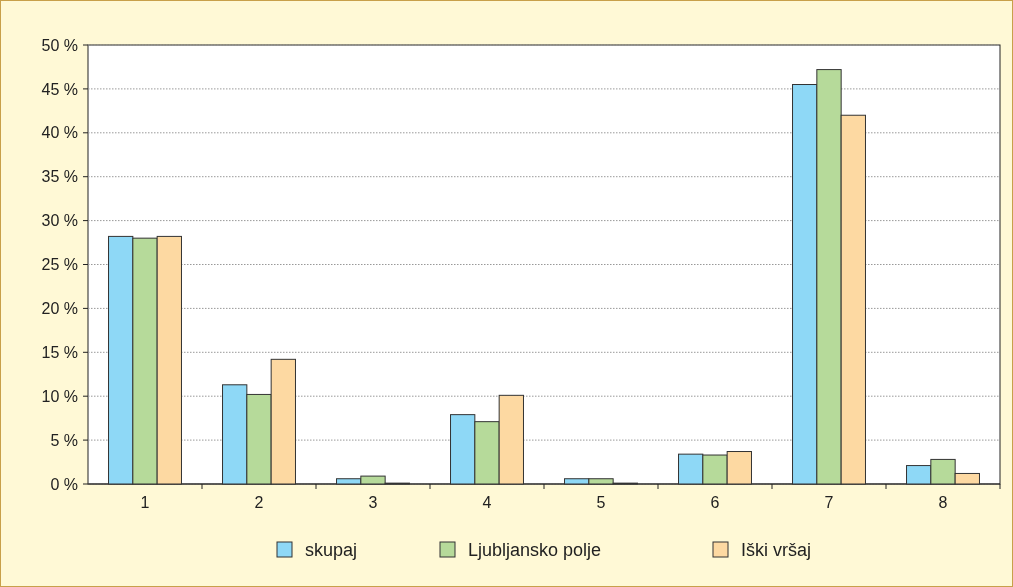  Describe the element at coordinates (331, 550) in the screenshot. I see `legend-label: skupaj` at that location.